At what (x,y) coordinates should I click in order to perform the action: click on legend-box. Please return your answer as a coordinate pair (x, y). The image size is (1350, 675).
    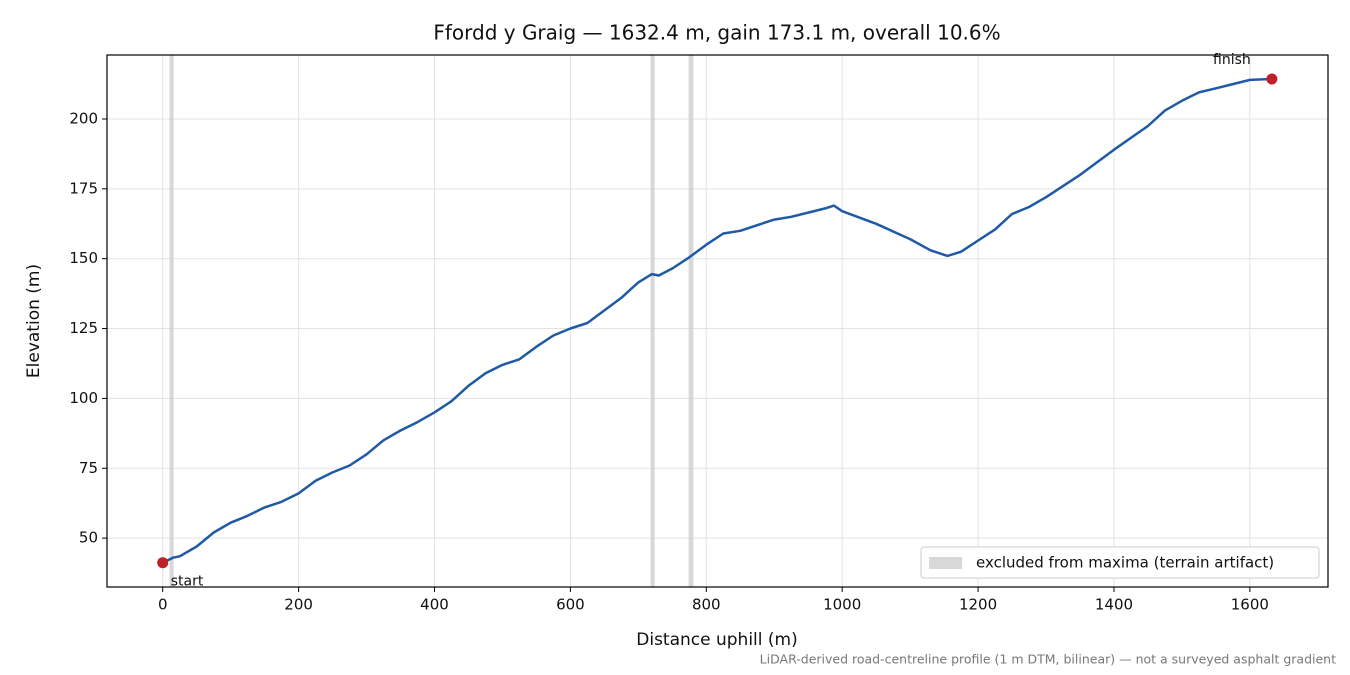
    Looking at the image, I should click on (1120, 562).